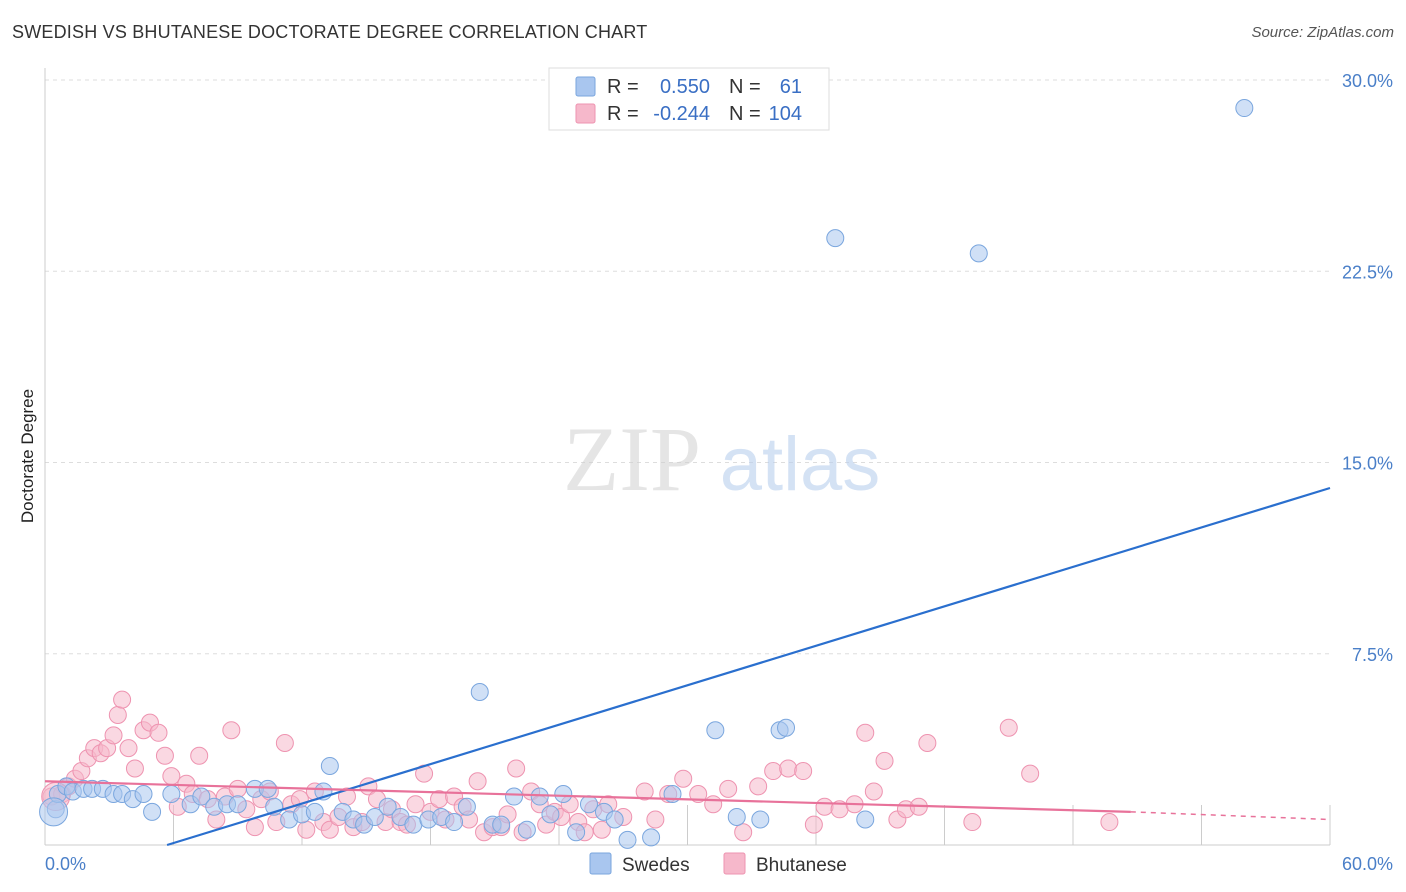  What do you see at coordinates (1230, 816) in the screenshot?
I see `trendline-bhutanese-extension` at bounding box center [1230, 816].